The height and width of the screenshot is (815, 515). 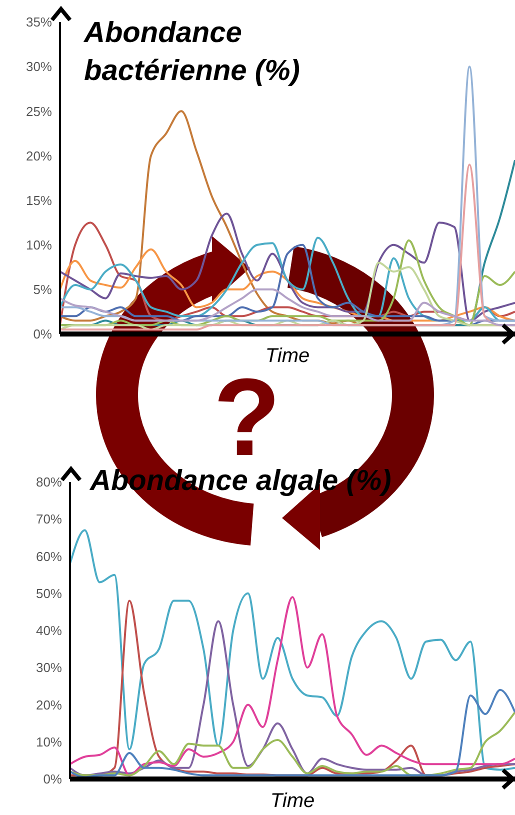 What do you see at coordinates (39, 22) in the screenshot?
I see `y-tick-label: 35%` at bounding box center [39, 22].